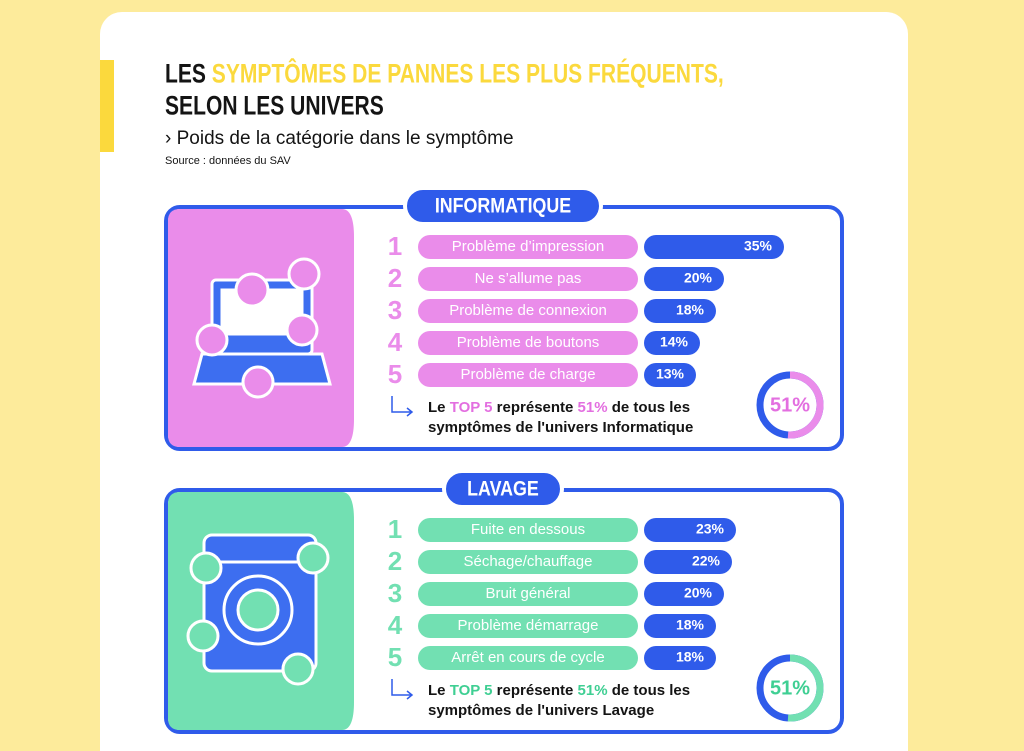 This screenshot has width=1024, height=751. Describe the element at coordinates (758, 246) in the screenshot. I see `bar-label: 35%` at that location.